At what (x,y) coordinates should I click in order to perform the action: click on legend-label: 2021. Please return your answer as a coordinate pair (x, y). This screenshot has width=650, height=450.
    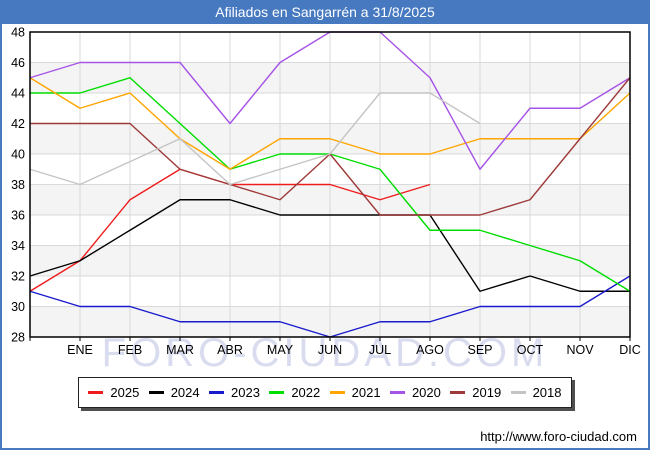
    Looking at the image, I should click on (366, 392).